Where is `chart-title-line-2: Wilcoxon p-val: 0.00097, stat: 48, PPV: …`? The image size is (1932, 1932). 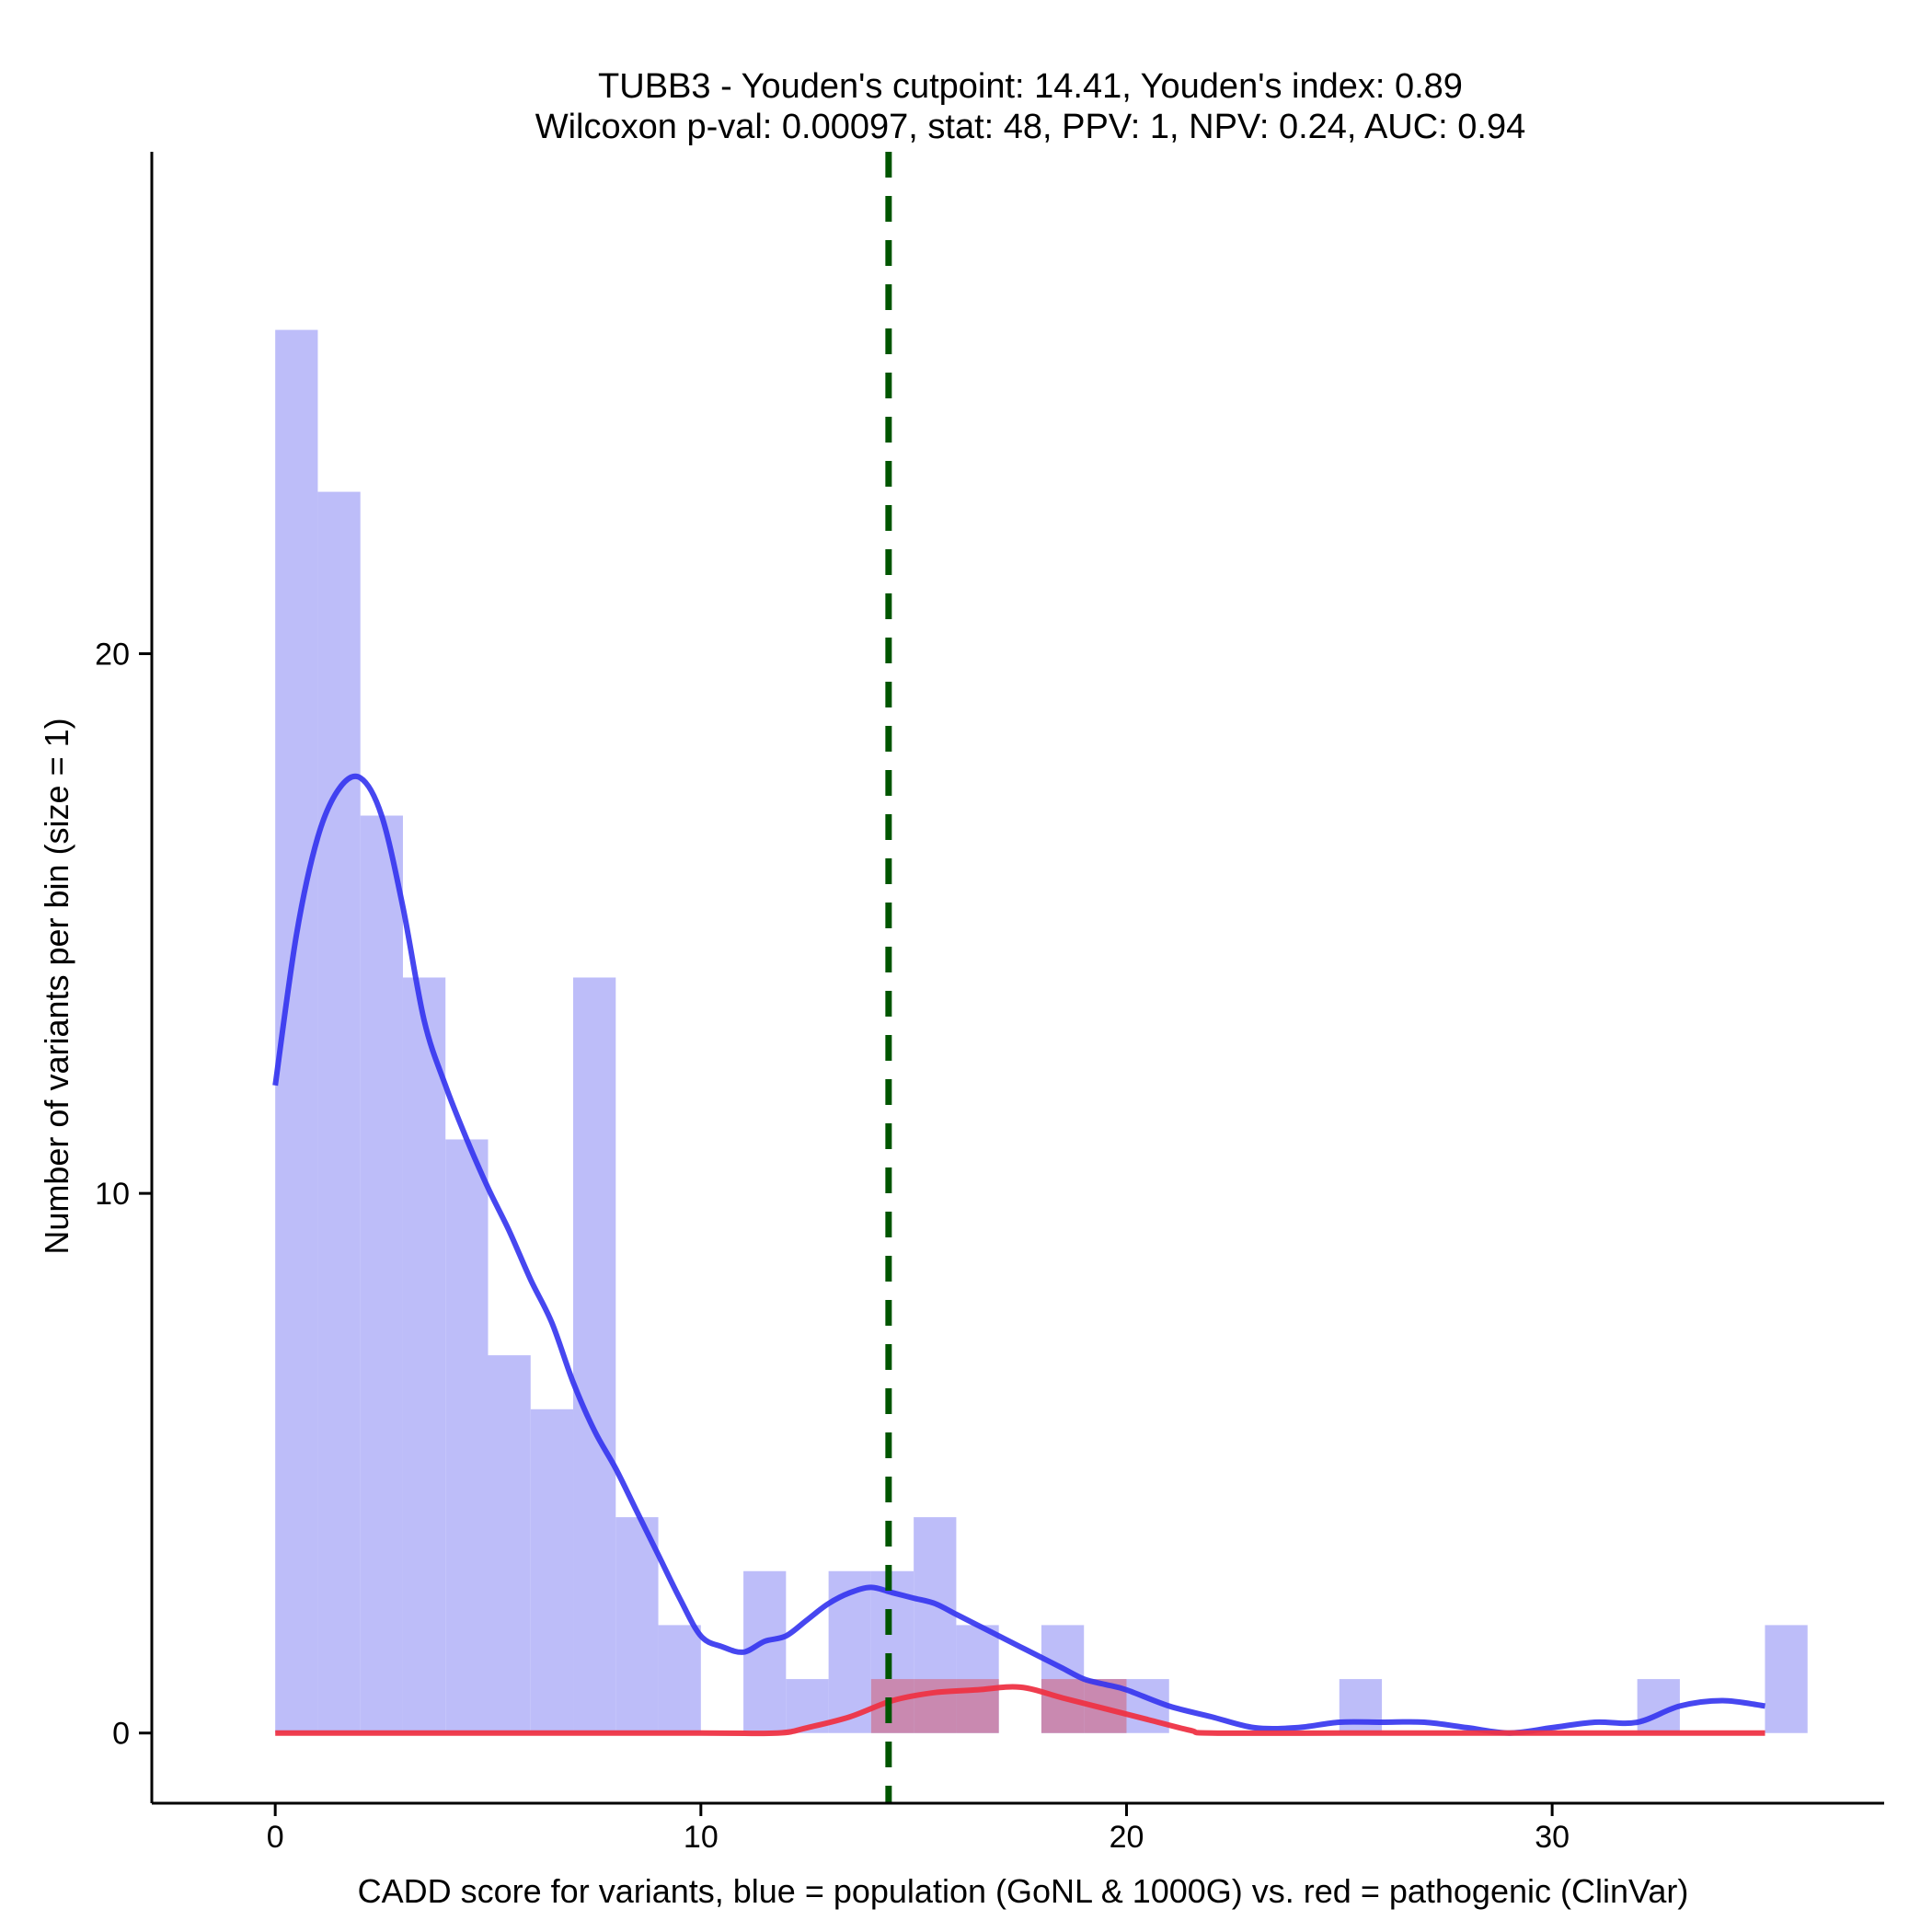
chart-title-line-2: Wilcoxon p-val: 0.00097, stat: 48, PPV: … is located at coordinates (1030, 127).